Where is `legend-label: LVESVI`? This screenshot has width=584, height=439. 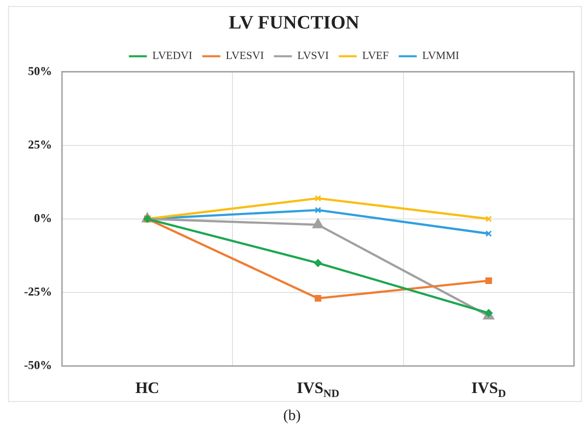
legend-label: LVESVI is located at coordinates (245, 56).